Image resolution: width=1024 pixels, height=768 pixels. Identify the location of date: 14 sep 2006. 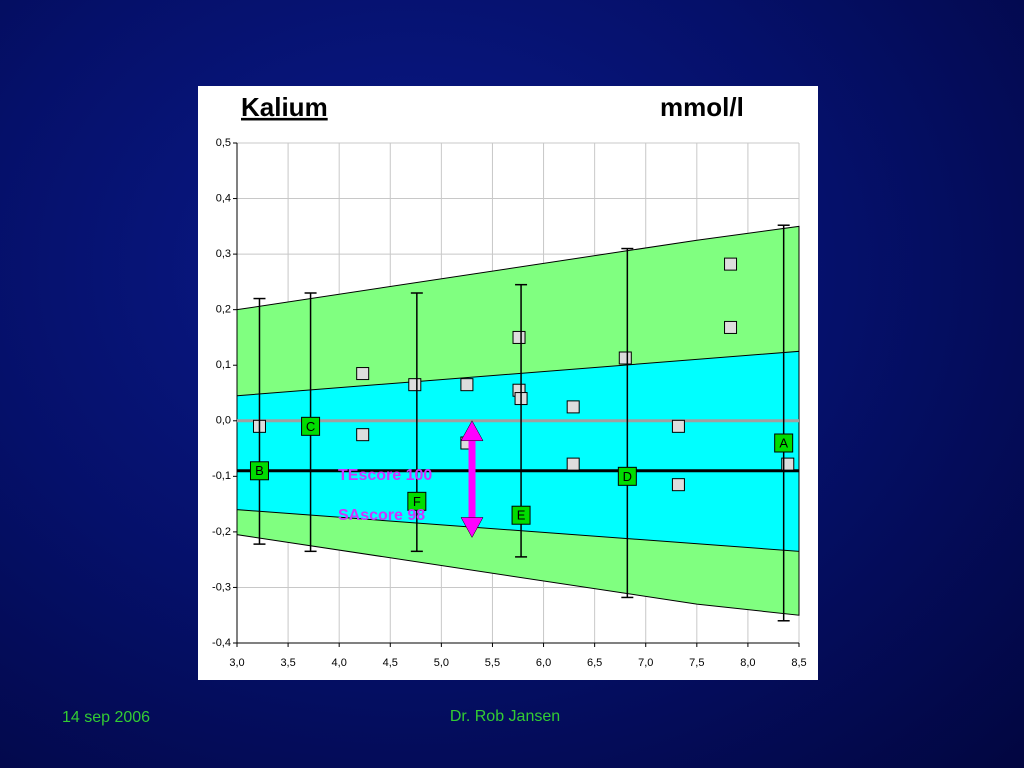
(106, 717).